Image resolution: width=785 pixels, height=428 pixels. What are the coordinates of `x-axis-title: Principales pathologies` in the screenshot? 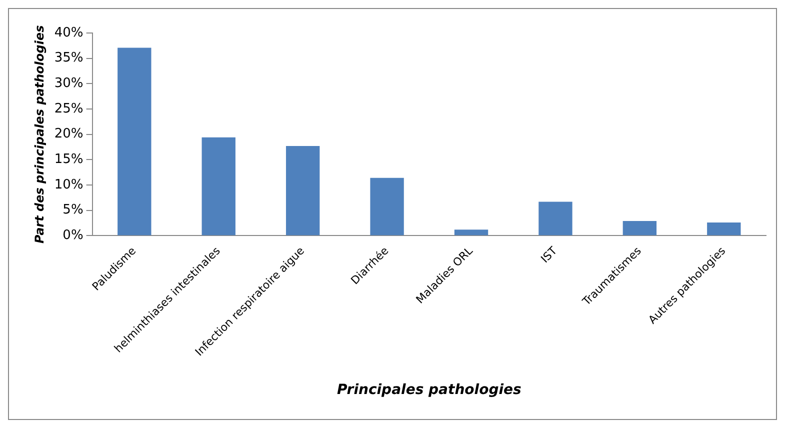 It's located at (429, 390).